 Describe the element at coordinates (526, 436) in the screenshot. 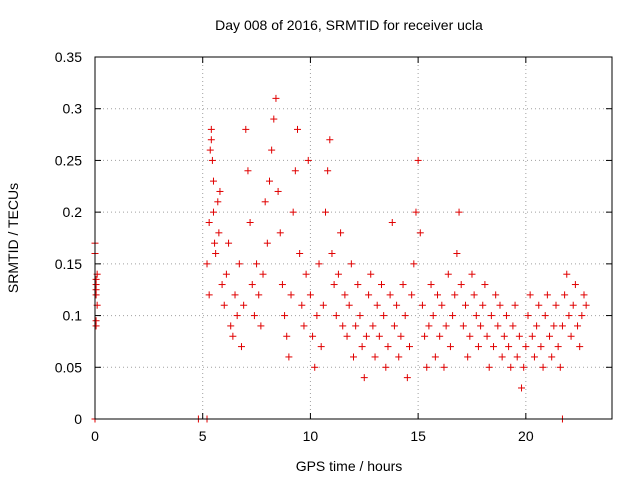

I see `x-tick-label: 20` at that location.